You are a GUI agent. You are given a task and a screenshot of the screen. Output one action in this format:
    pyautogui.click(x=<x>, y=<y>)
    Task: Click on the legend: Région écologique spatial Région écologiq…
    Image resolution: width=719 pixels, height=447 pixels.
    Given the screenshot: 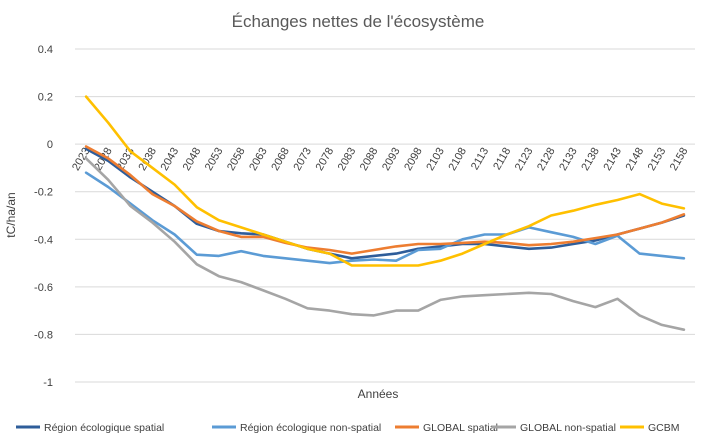 What is the action you would take?
    pyautogui.click(x=348, y=428)
    